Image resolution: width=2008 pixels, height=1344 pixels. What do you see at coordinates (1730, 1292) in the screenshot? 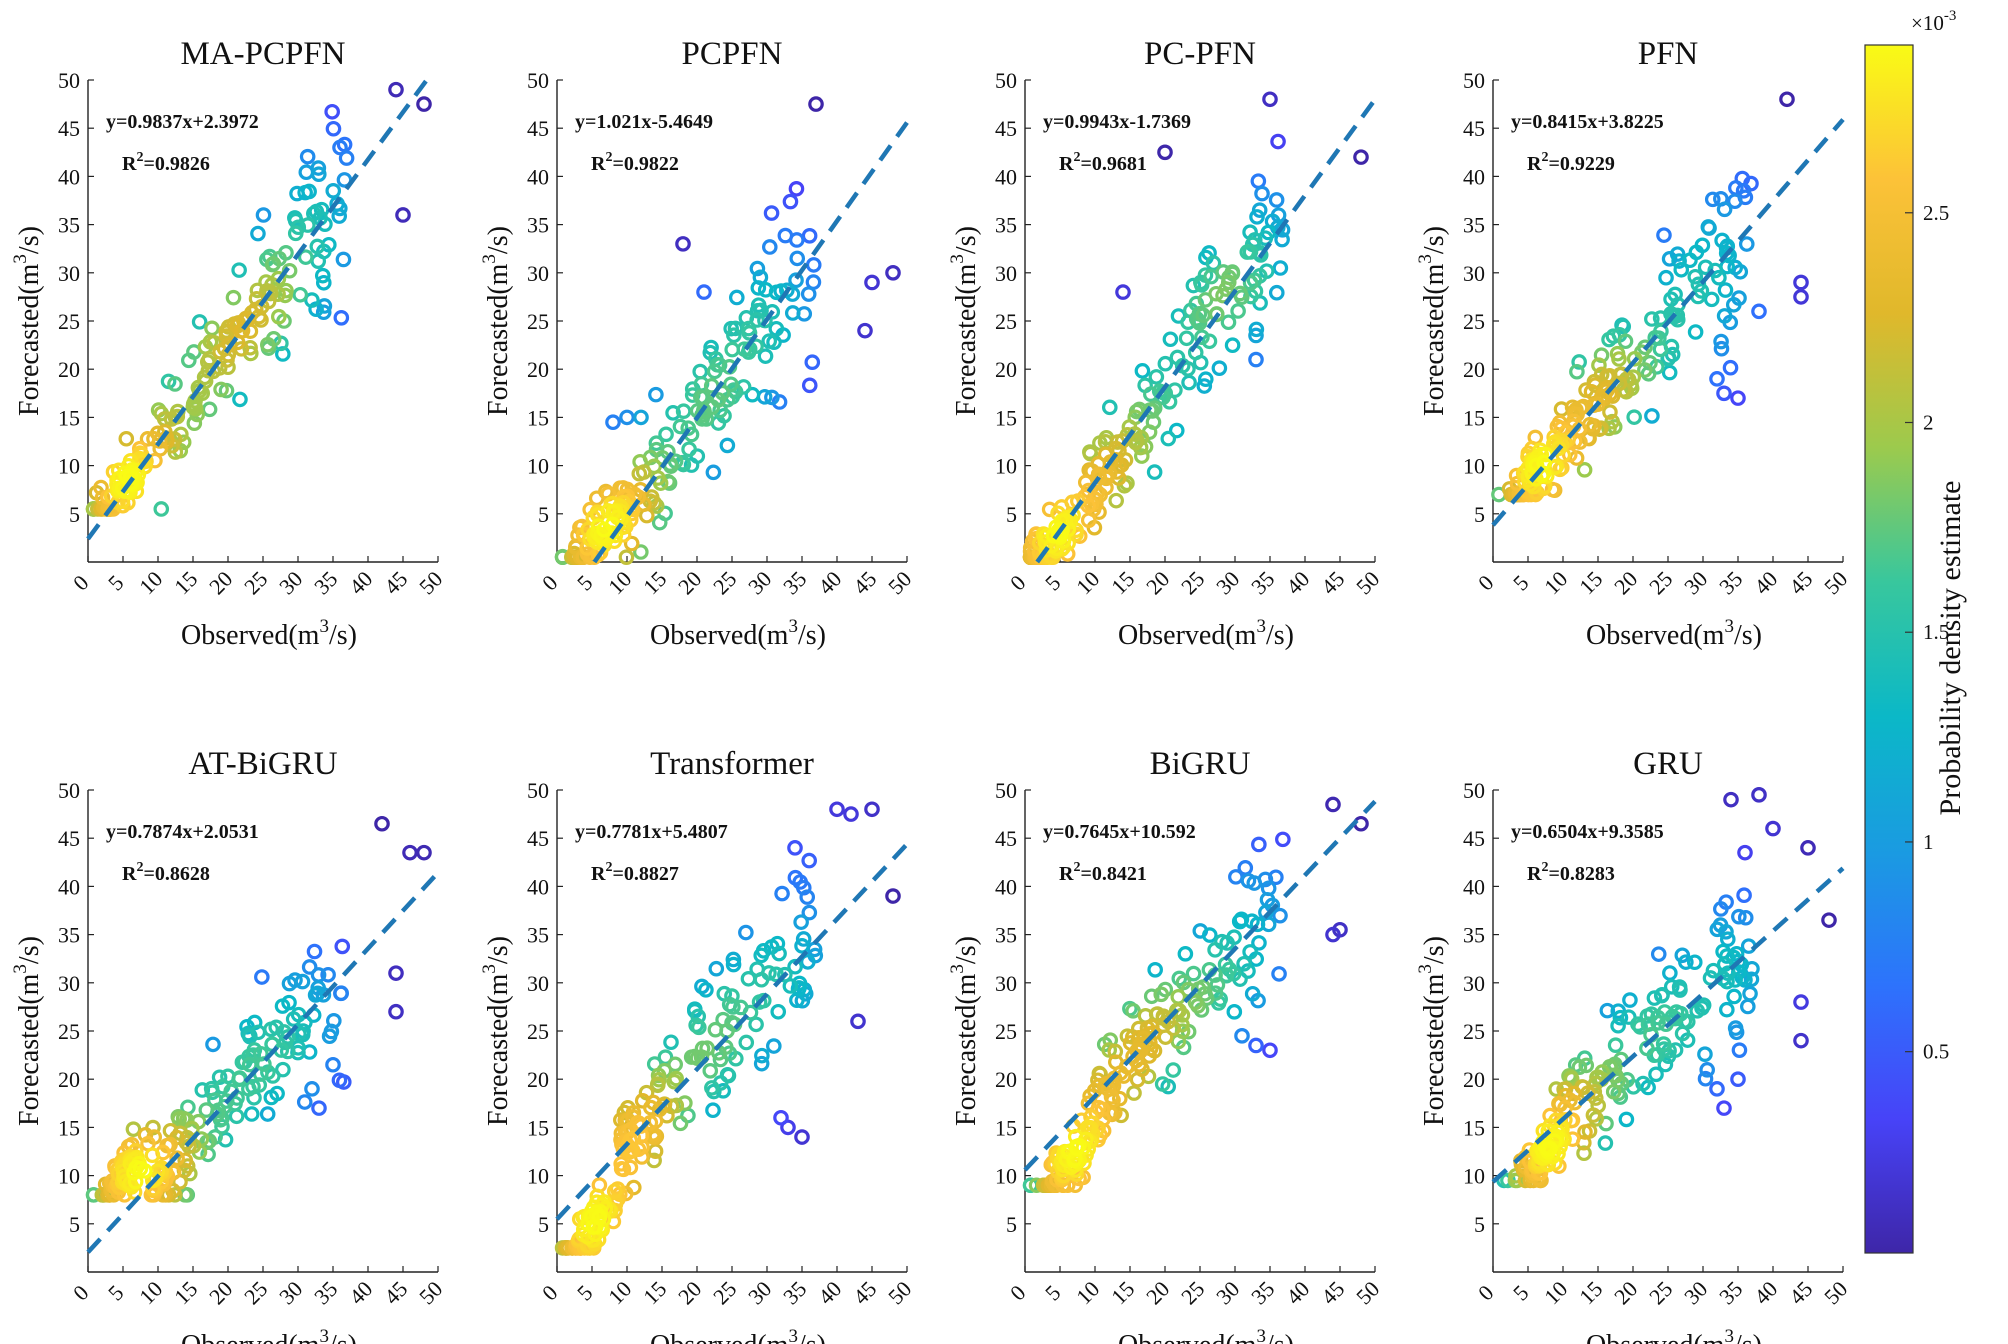
I see `x-tick-label: 35` at bounding box center [1730, 1292].